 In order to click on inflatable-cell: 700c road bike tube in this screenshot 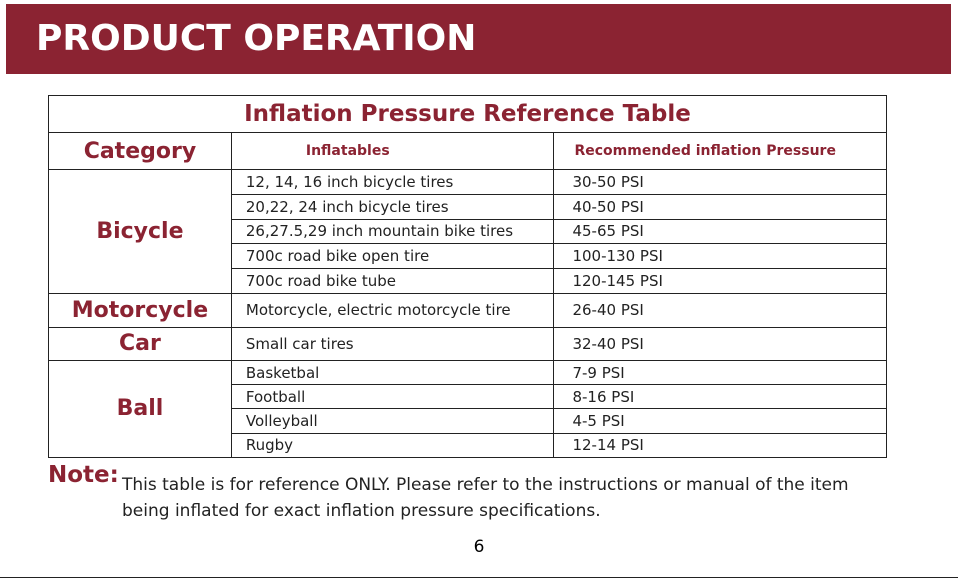, I will do `click(392, 281)`.